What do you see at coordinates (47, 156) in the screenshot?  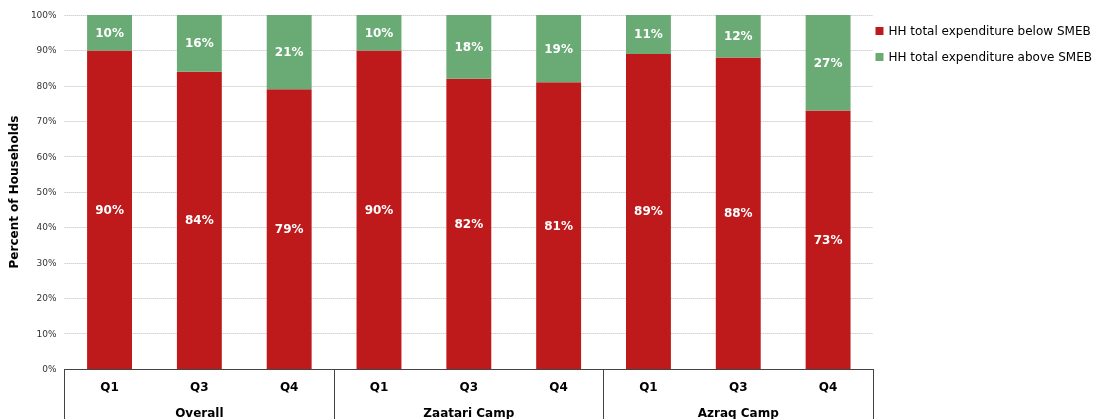 I see `y-tick-label: 60%` at bounding box center [47, 156].